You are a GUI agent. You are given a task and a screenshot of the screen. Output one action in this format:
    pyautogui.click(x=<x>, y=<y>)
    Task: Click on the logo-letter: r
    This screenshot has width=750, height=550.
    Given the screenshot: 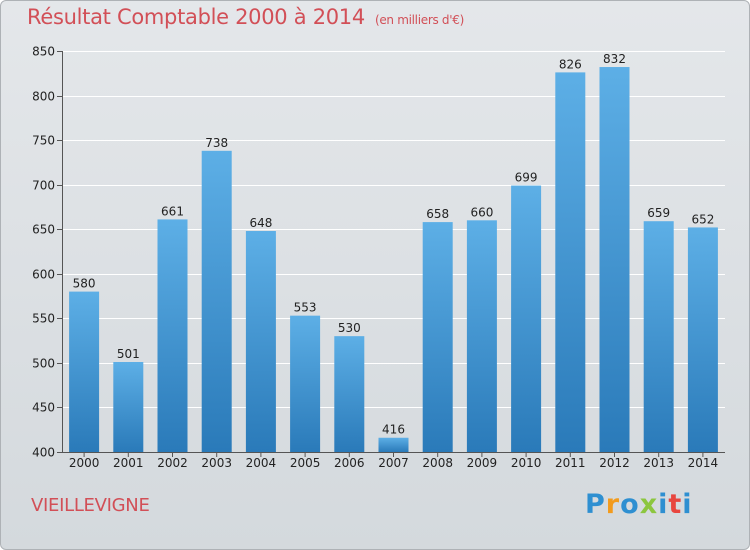 What is the action you would take?
    pyautogui.click(x=613, y=504)
    